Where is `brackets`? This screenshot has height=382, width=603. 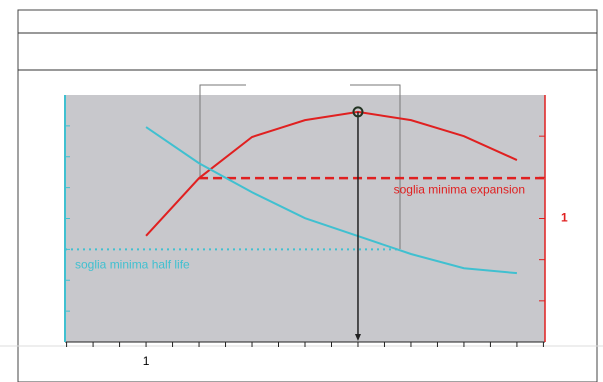 brackets is located at coordinates (300, 166).